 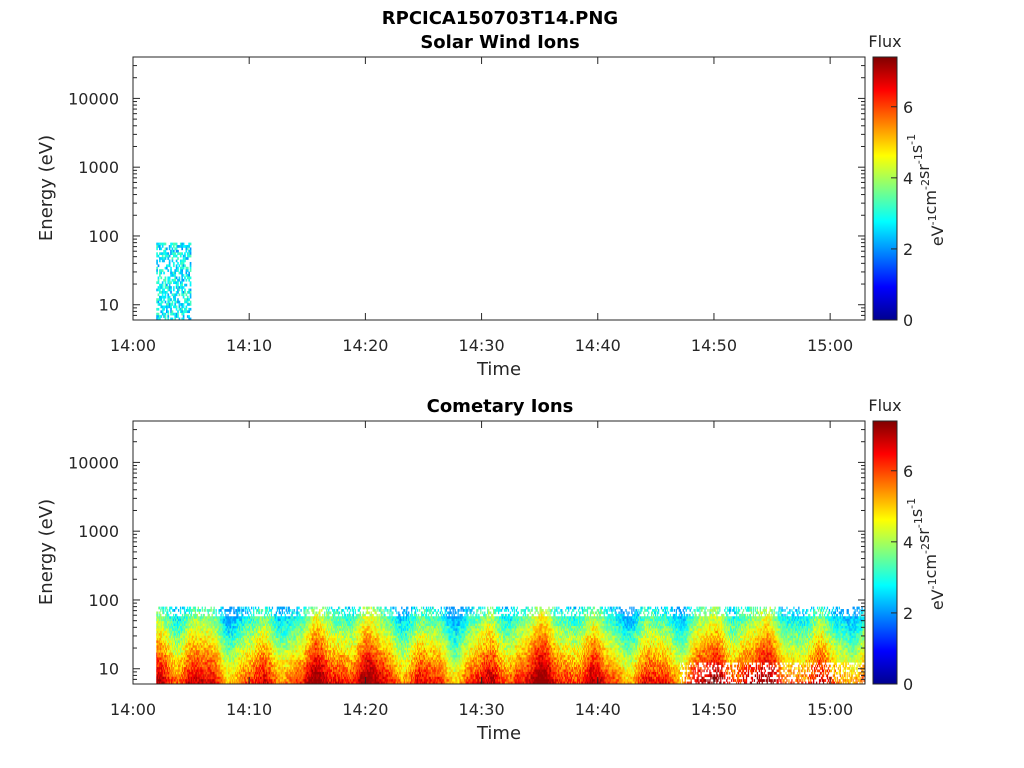 I want to click on y-tick-label: 100, so click(x=103, y=236).